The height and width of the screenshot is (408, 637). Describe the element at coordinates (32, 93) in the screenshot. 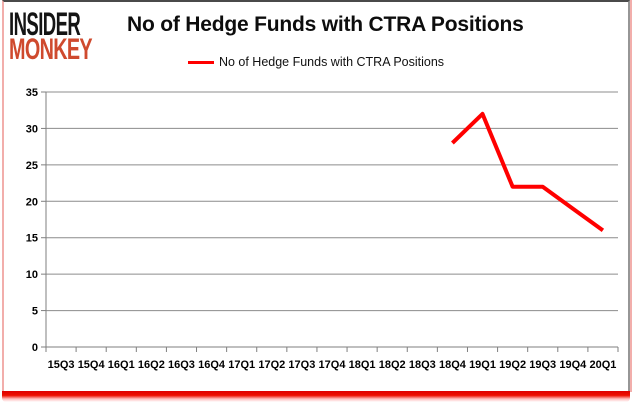

I see `y-axis-label: 35` at that location.